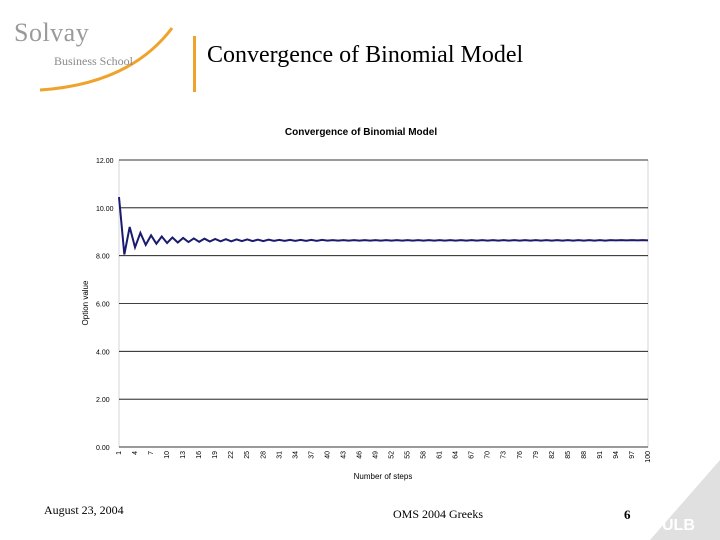 Image resolution: width=720 pixels, height=540 pixels. Describe the element at coordinates (678, 525) in the screenshot. I see `ulb-text: ULB` at that location.